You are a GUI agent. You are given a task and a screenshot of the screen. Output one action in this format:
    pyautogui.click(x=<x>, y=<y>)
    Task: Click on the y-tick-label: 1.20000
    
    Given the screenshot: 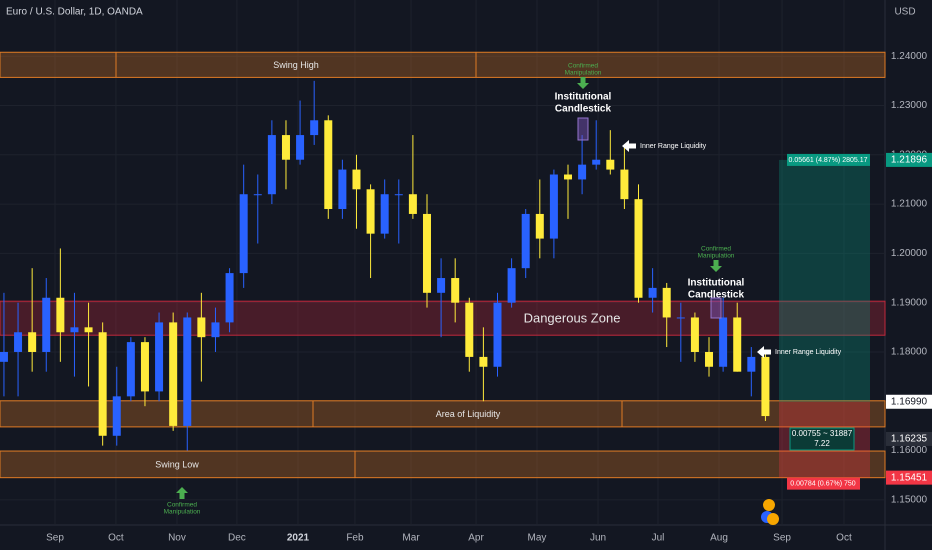 What is the action you would take?
    pyautogui.click(x=909, y=253)
    